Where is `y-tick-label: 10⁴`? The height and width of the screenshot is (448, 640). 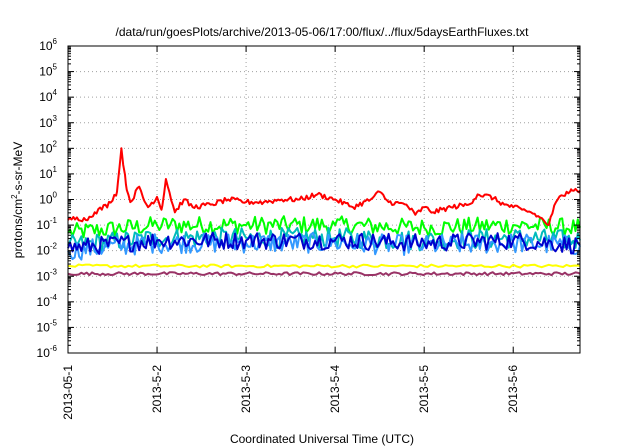 y-tick-label: 10⁴ is located at coordinates (48, 96).